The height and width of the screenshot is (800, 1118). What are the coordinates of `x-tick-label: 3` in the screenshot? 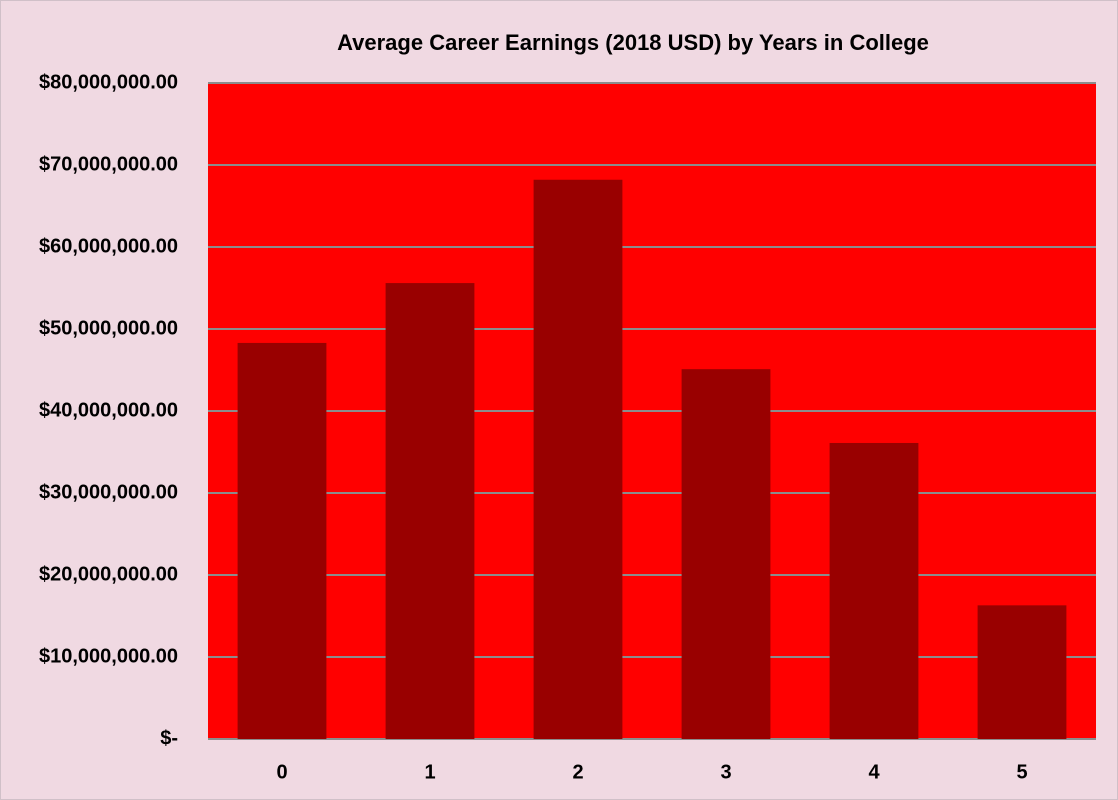 It's located at (725, 772).